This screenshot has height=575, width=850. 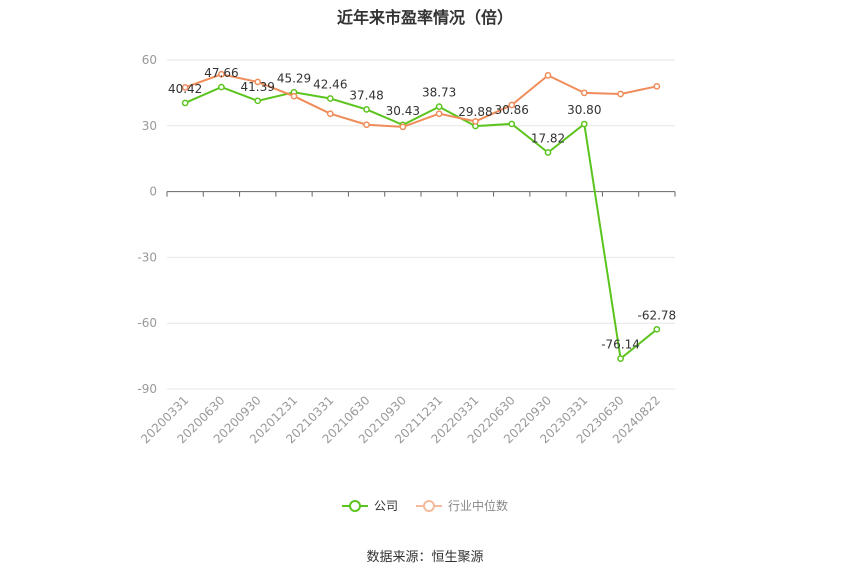 I want to click on data-label: 41.39, so click(x=258, y=87).